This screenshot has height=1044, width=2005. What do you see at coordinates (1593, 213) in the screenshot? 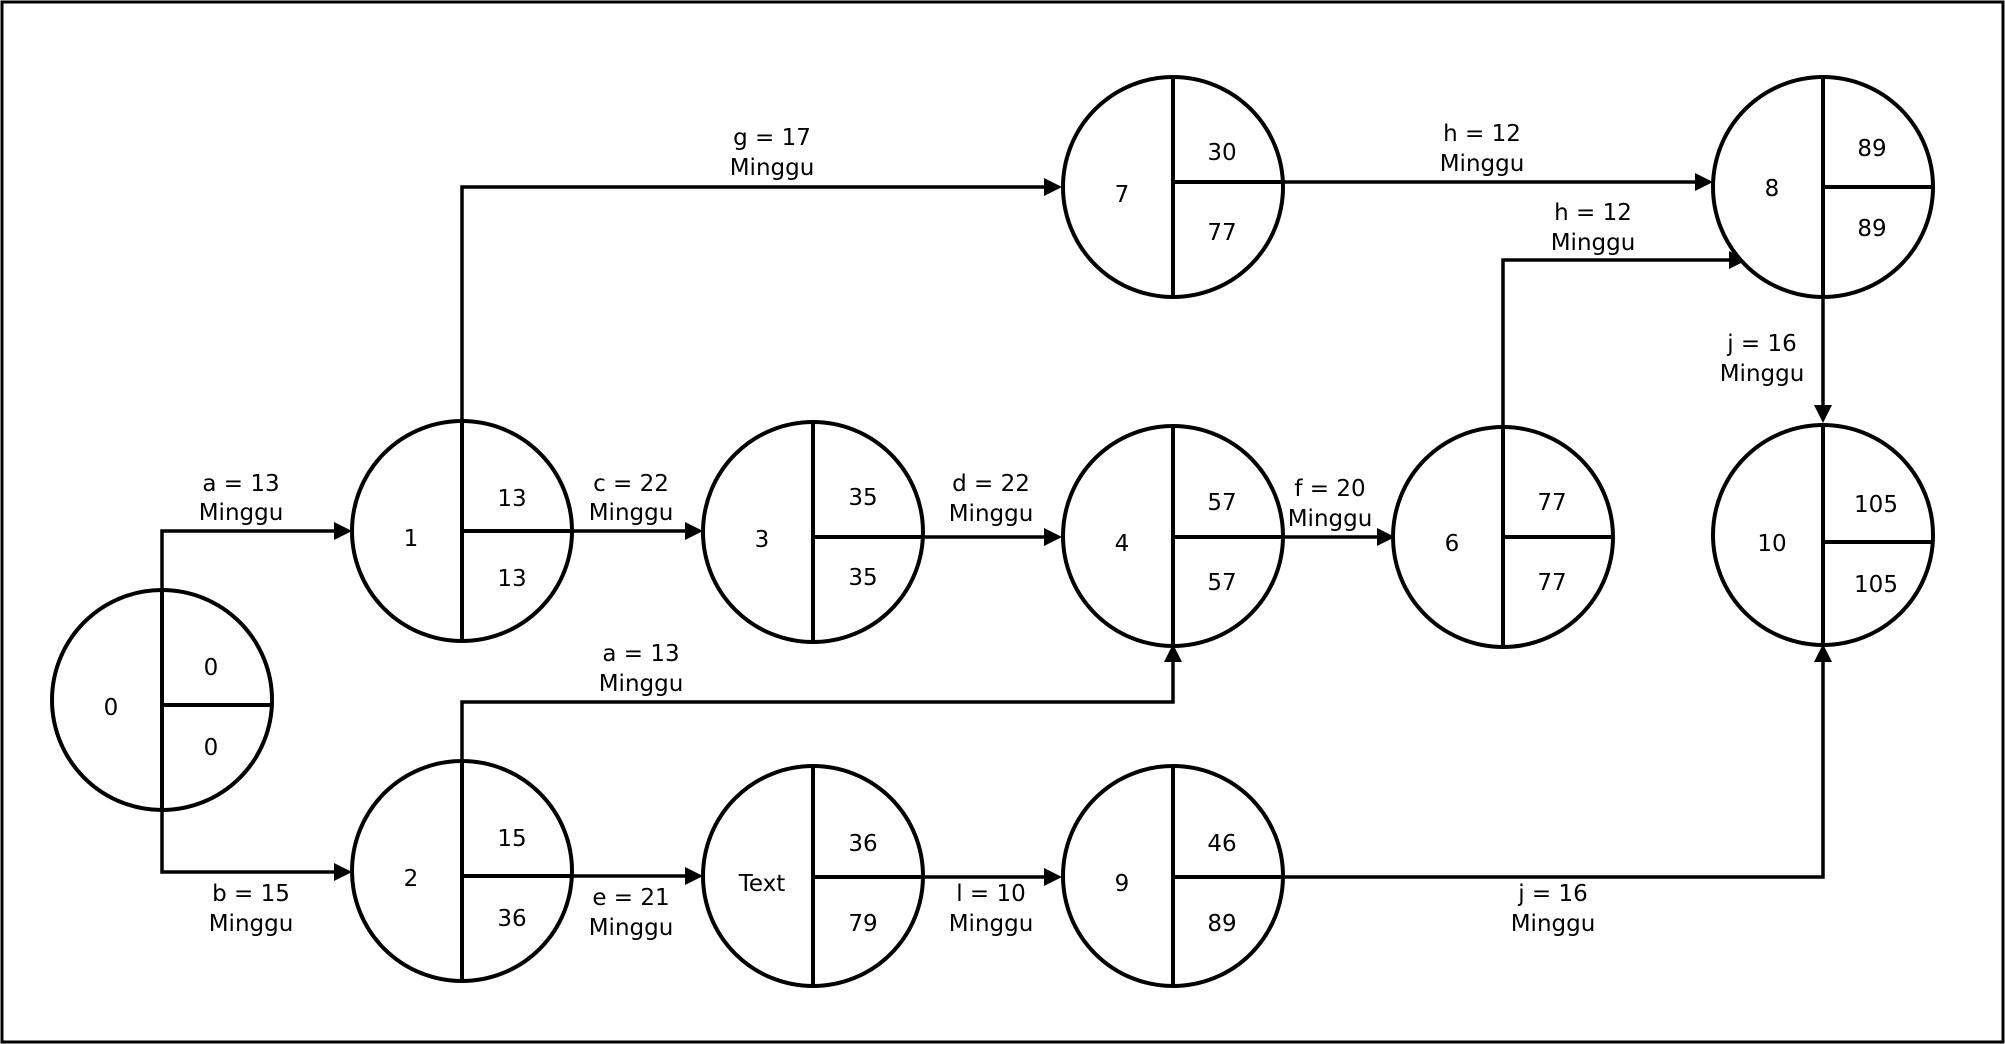
I see `edge-label-6-8-name: h = 12` at bounding box center [1593, 213].